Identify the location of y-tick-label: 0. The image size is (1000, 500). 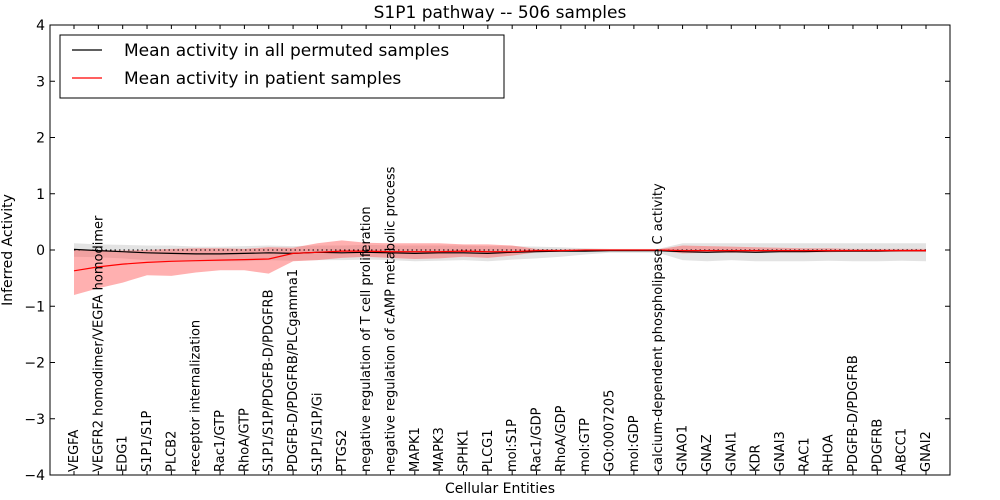
(40, 251).